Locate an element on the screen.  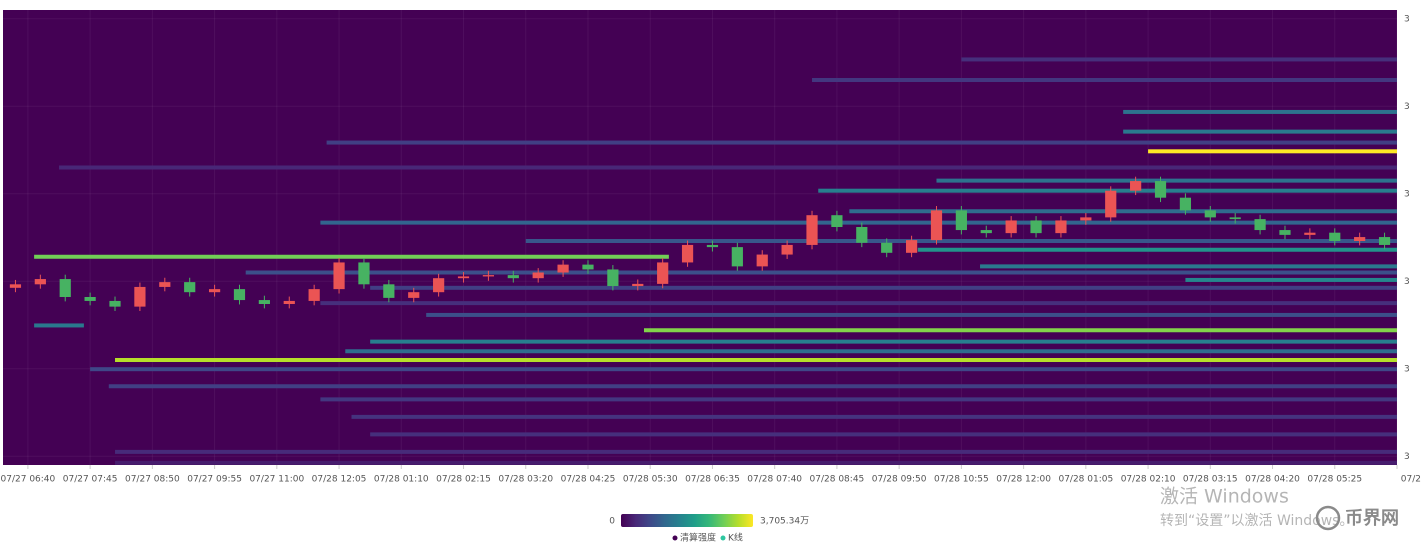
x-tick-label: 07/28 10:55 is located at coordinates (961, 480).